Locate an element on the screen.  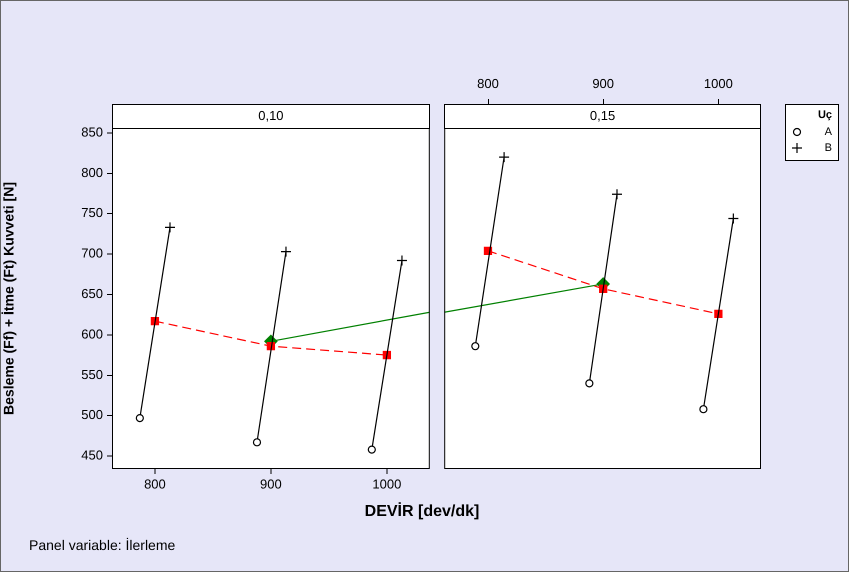
y-tick-label: 550 is located at coordinates (92, 374).